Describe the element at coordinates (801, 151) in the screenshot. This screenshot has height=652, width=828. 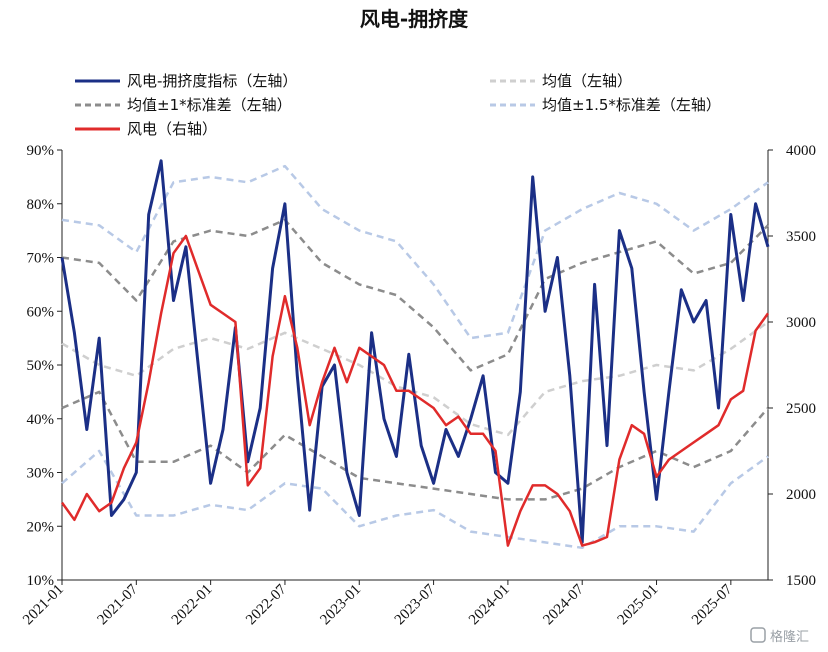
I see `y-right-tick-label: 4000` at that location.